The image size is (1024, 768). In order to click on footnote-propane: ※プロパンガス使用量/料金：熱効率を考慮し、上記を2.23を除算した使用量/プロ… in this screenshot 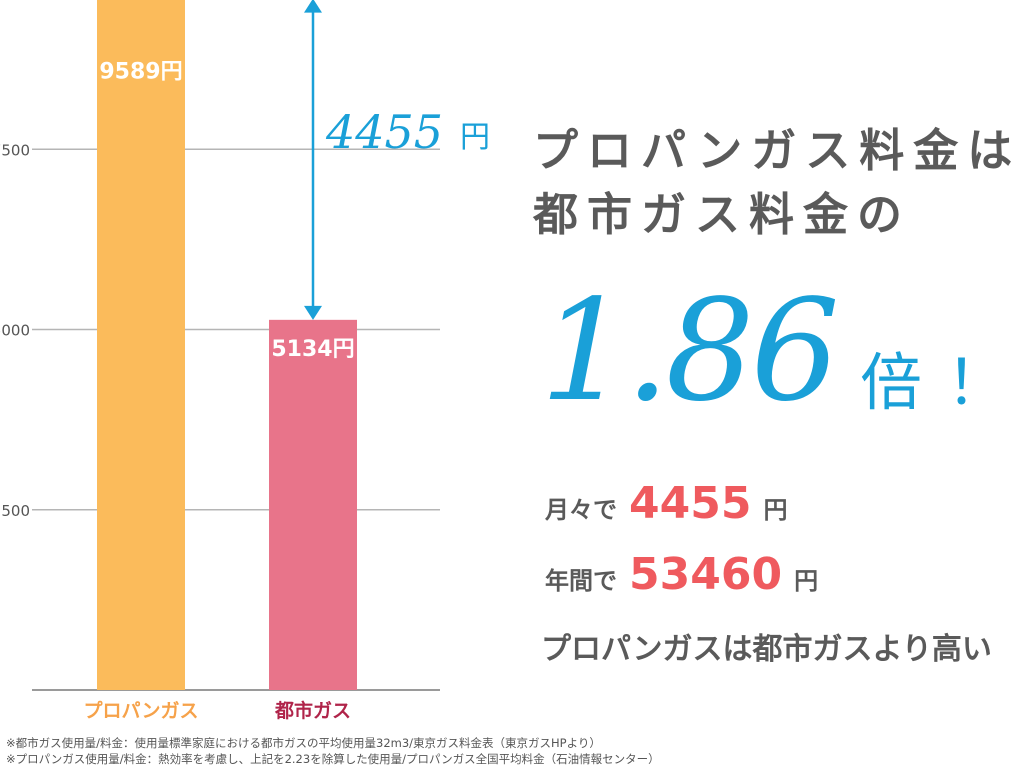, I will do `click(333, 759)`.